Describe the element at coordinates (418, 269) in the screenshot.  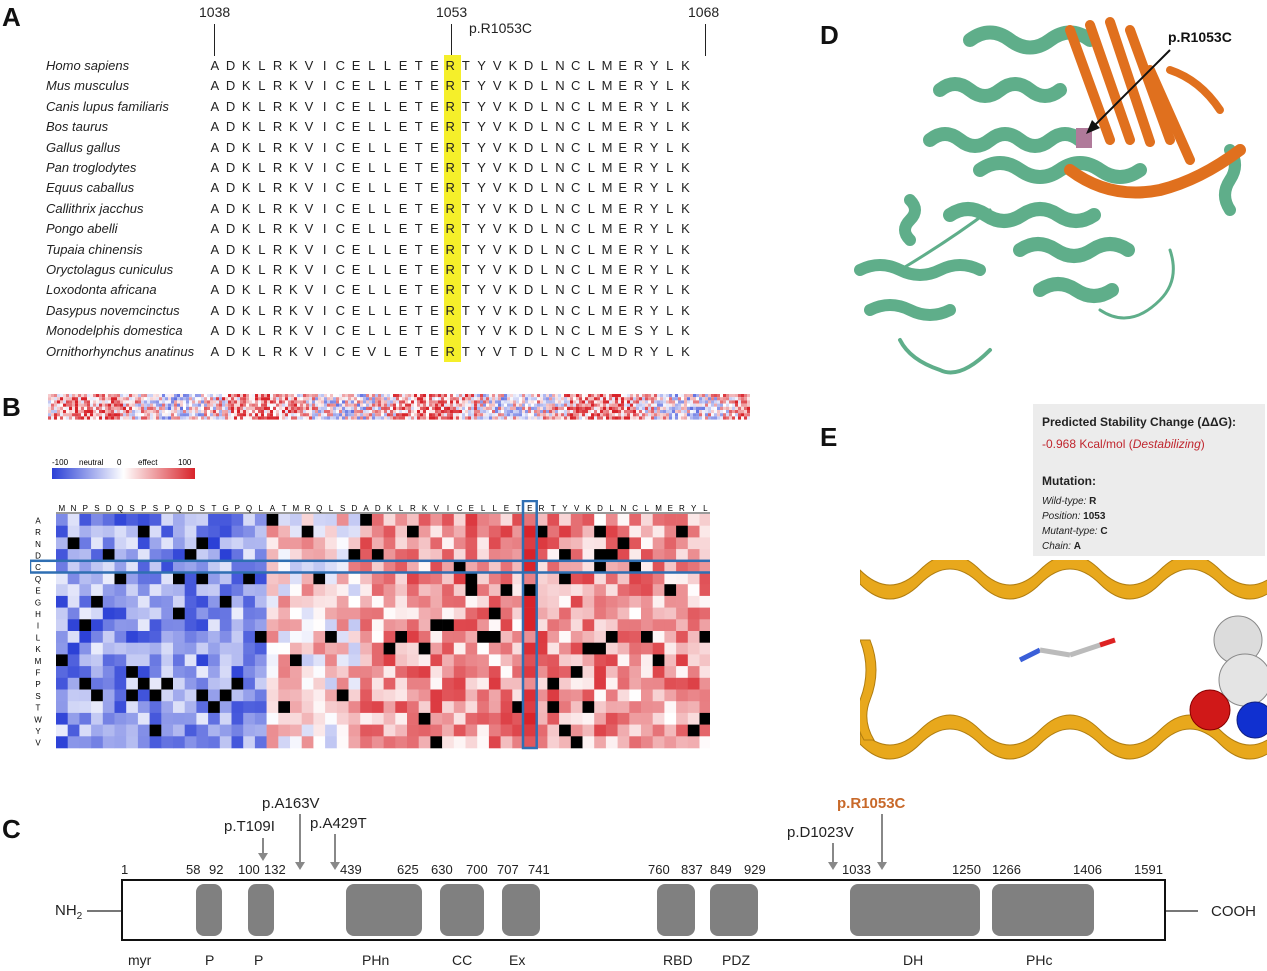
I see `residue: T` at that location.